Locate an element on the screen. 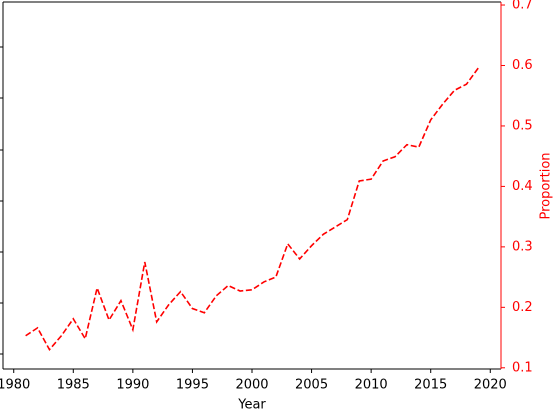  x-tick-label: 1990 is located at coordinates (132, 385).